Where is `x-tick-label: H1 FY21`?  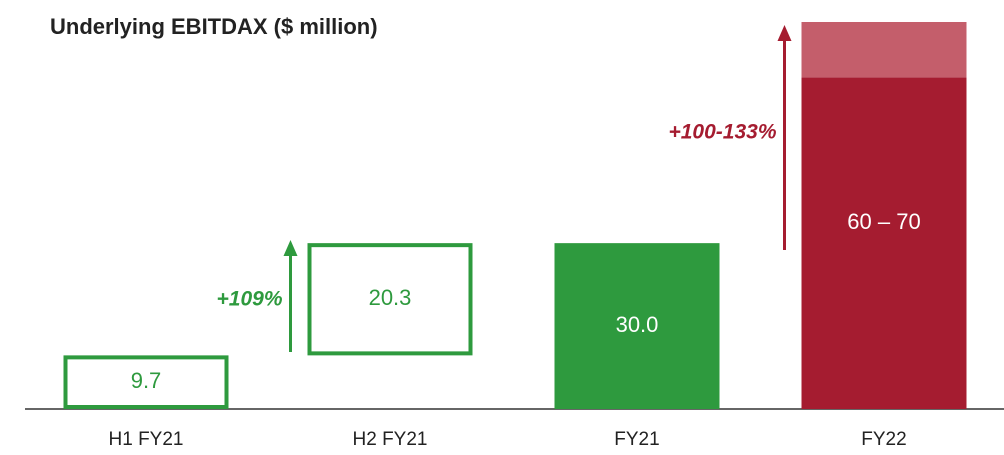 x-tick-label: H1 FY21 is located at coordinates (146, 439).